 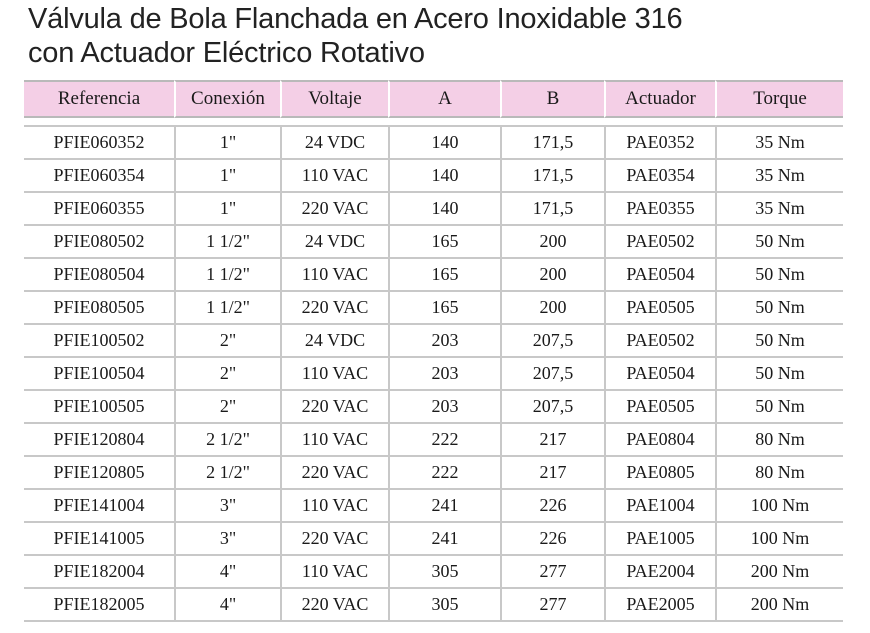 I want to click on table-row: PFIE141004 3" 110 VAC 241 226 PAE1004 100 Nm, so click(x=433, y=506).